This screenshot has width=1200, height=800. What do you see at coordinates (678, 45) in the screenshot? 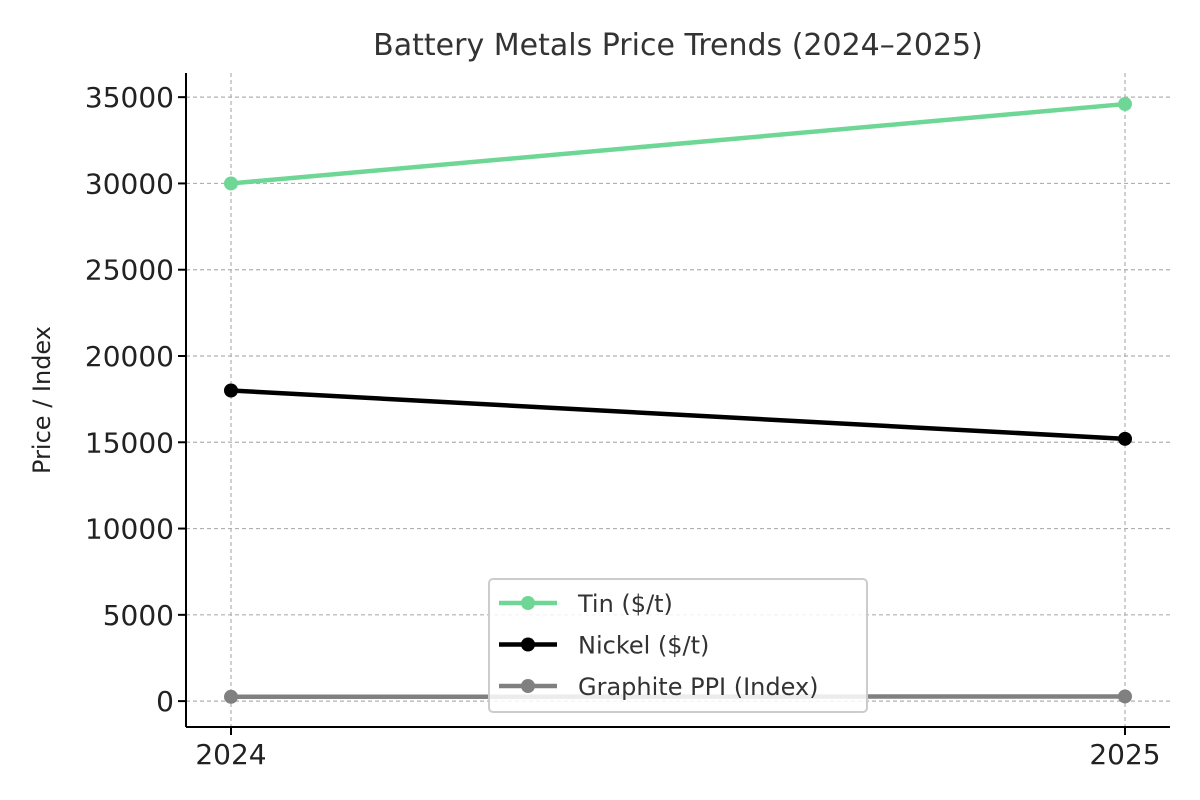
I see `chart-title: Battery Metals Price Trends (2024–2025)` at bounding box center [678, 45].